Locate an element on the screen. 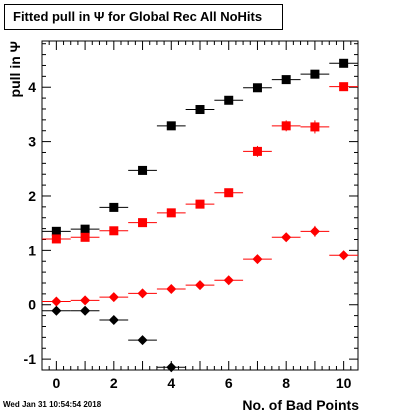  x-tick-label: 8 is located at coordinates (286, 383).